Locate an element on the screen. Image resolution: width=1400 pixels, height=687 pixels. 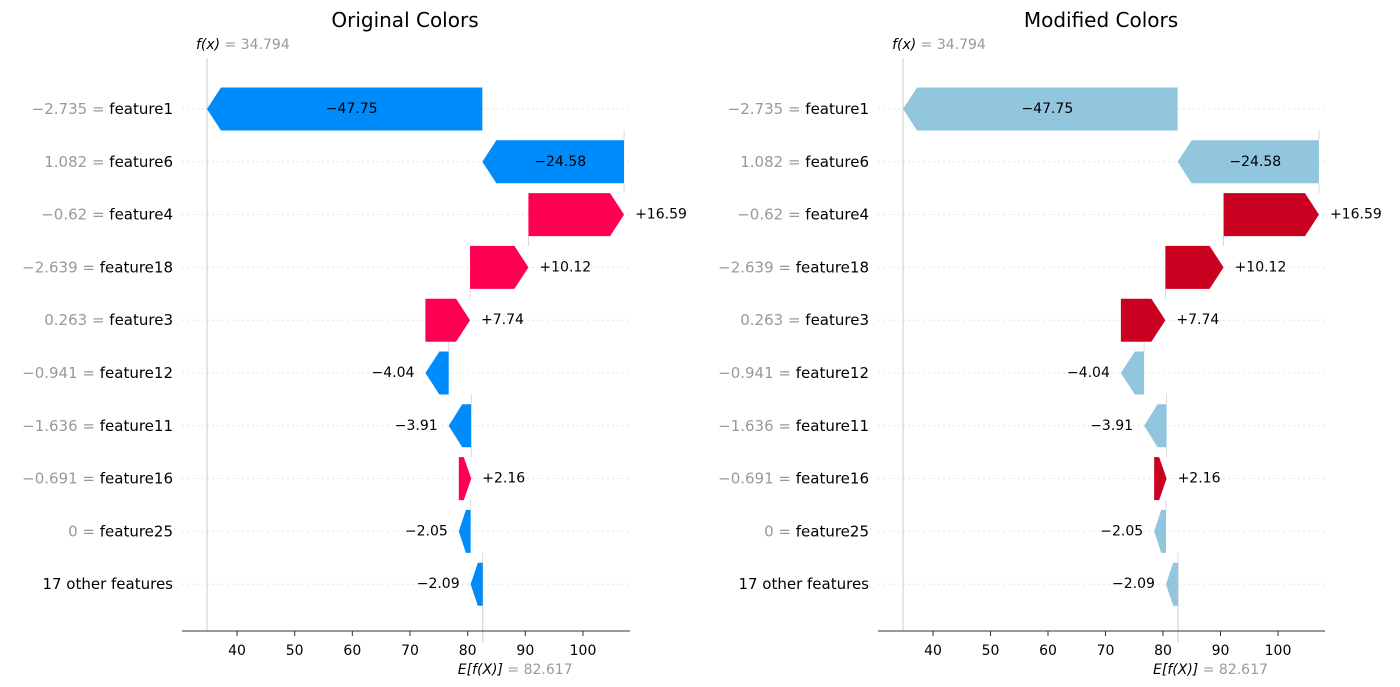
bar-feature16 is located at coordinates (1160, 479).